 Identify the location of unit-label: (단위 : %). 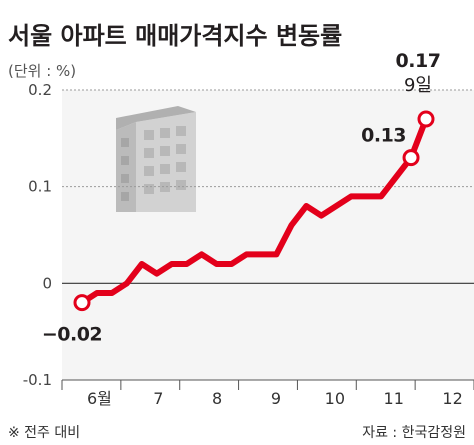
(42, 71).